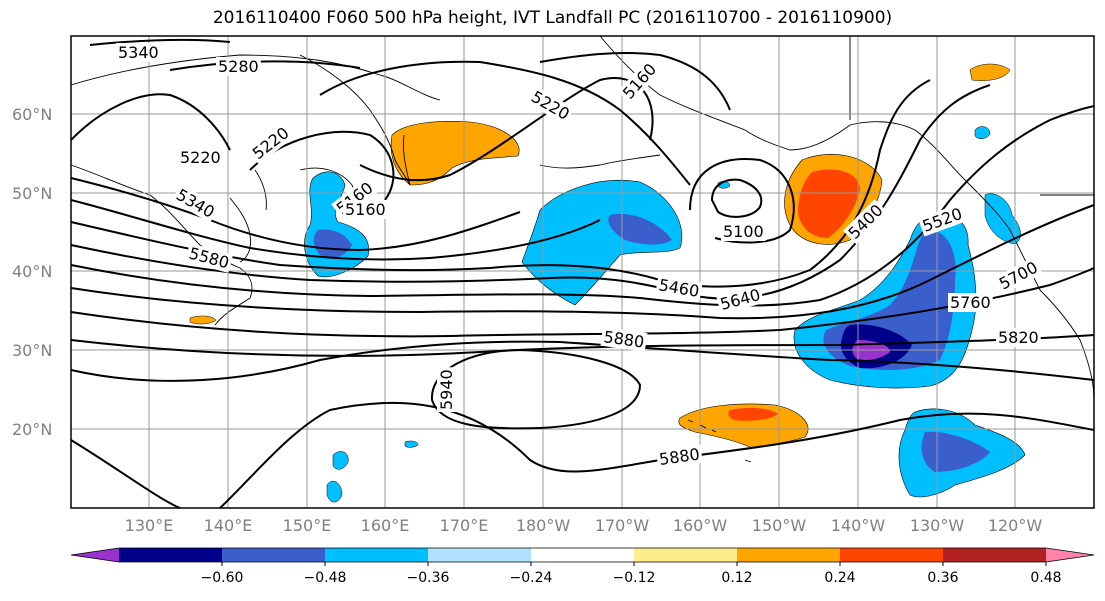 Image resolution: width=1105 pixels, height=601 pixels. I want to click on colorbar-tick-label: −0.60, so click(222, 578).